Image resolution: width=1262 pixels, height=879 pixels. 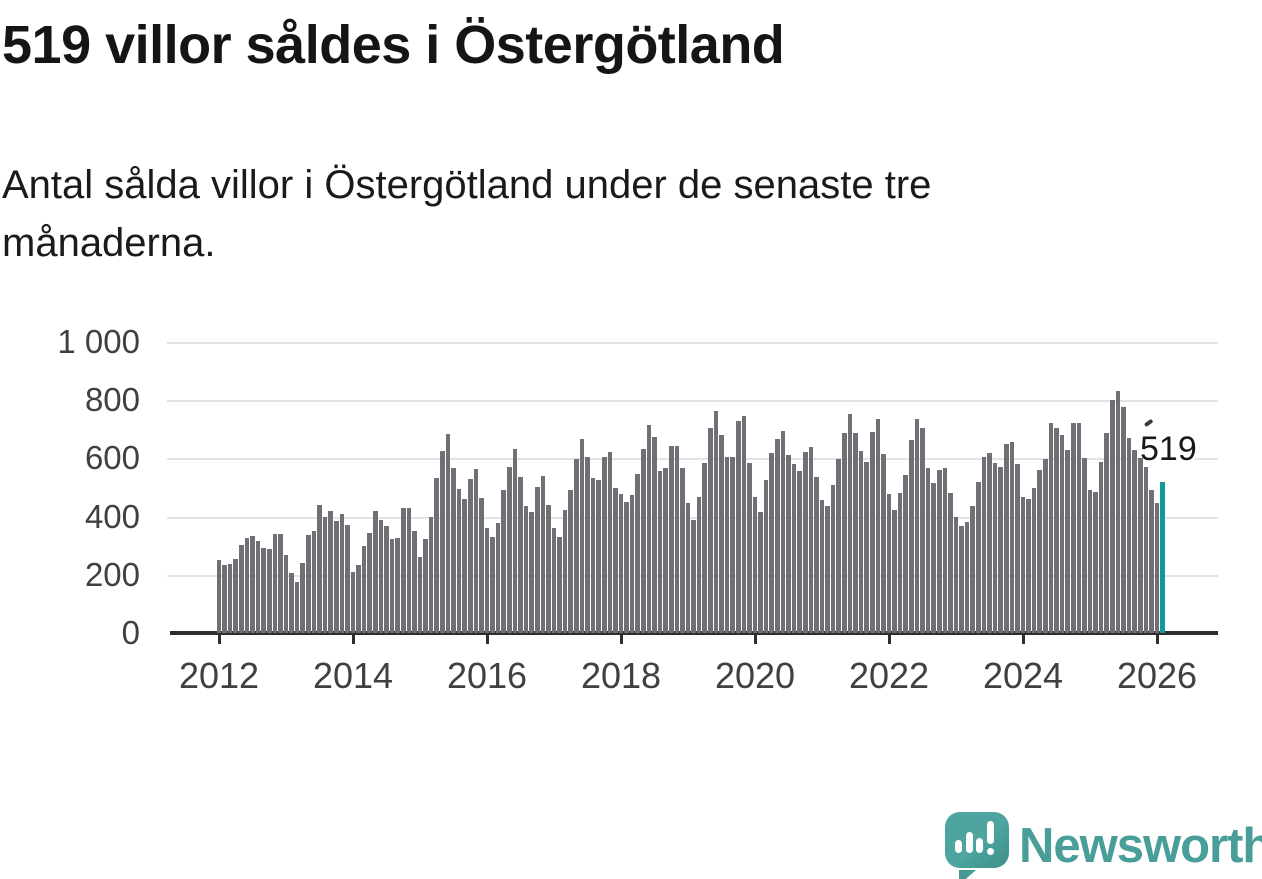 What do you see at coordinates (109, 243) in the screenshot?
I see `subtitle-line-2: månaderna.` at bounding box center [109, 243].